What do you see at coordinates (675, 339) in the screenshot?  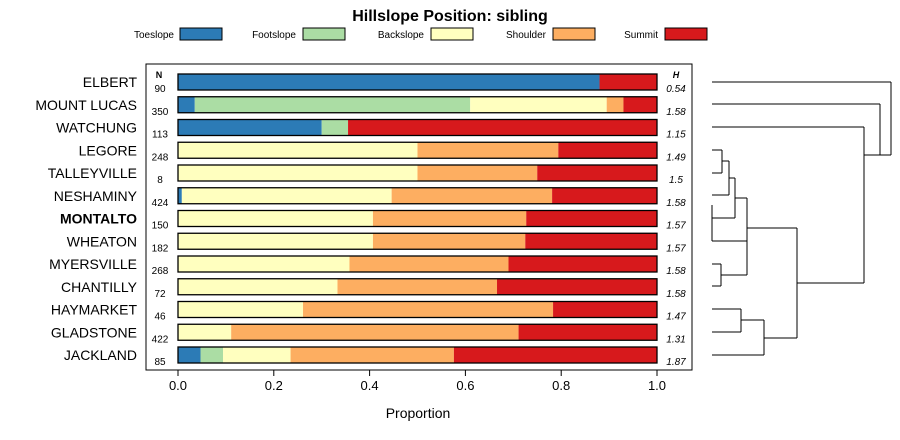 I see `h-value-label: 1.31` at bounding box center [675, 339].